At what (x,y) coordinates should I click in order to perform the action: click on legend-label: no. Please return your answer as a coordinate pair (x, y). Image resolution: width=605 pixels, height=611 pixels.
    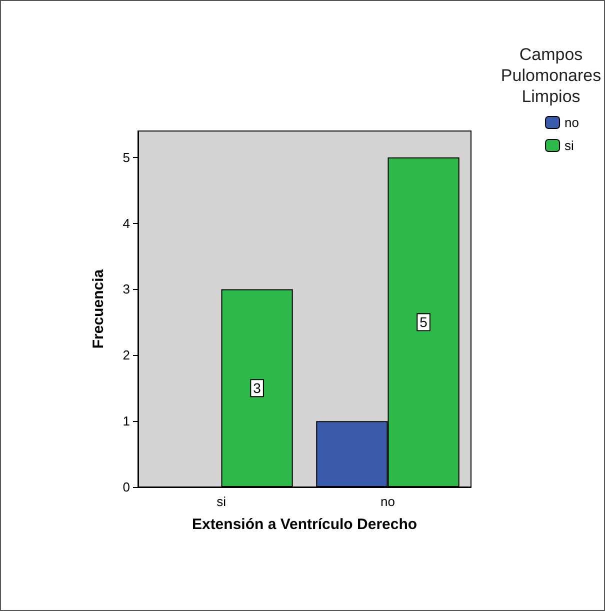
    Looking at the image, I should click on (572, 122).